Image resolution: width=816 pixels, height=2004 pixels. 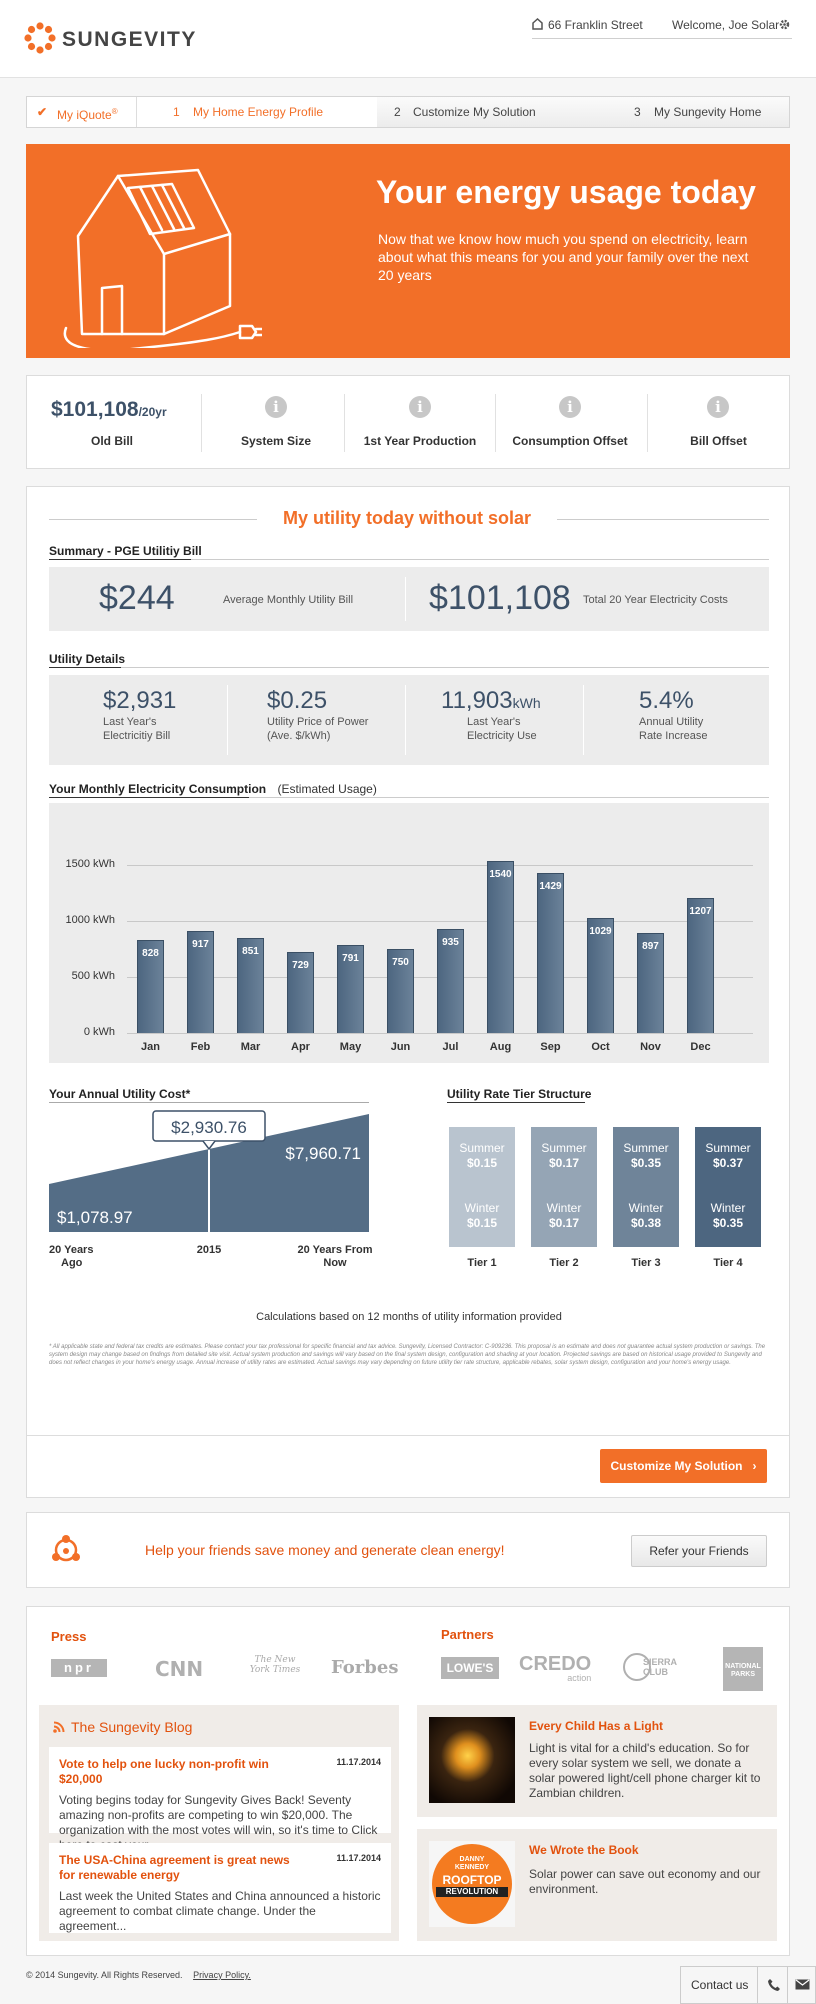 What do you see at coordinates (470, 1668) in the screenshot?
I see `lowes-logo: LOWE'S` at bounding box center [470, 1668].